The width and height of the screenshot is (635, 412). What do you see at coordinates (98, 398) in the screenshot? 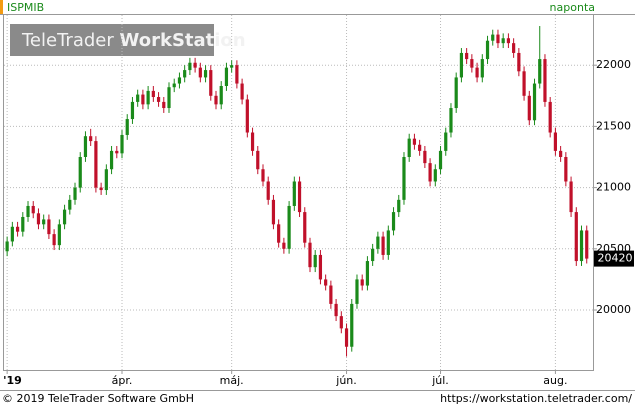
I see `footer-left: © 2019 TeleTrader Software GmbH` at bounding box center [98, 398].